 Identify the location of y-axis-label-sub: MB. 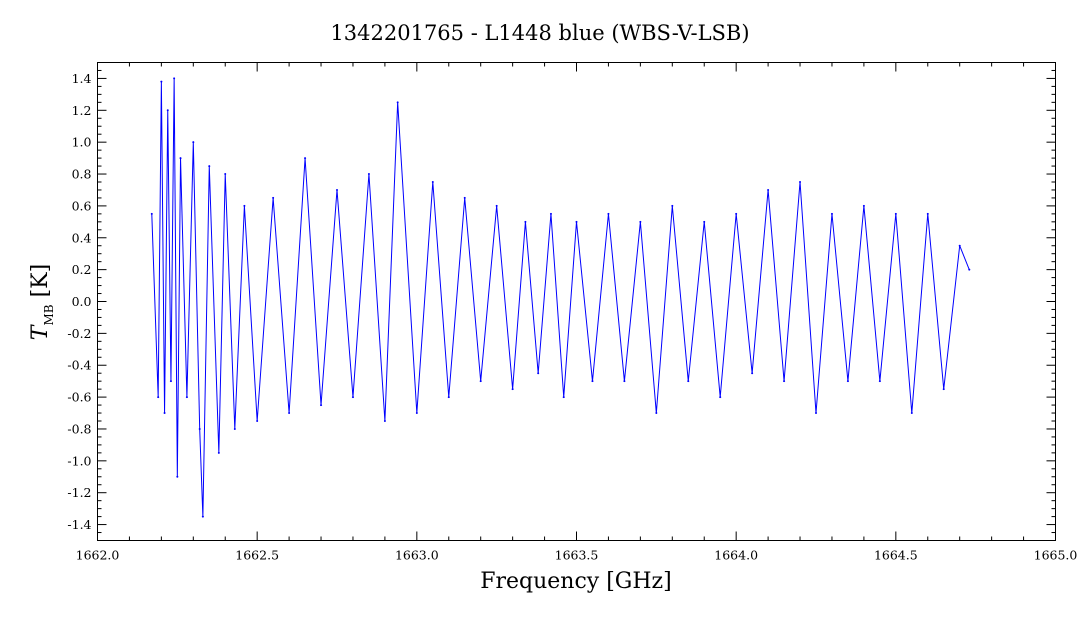
(49, 314).